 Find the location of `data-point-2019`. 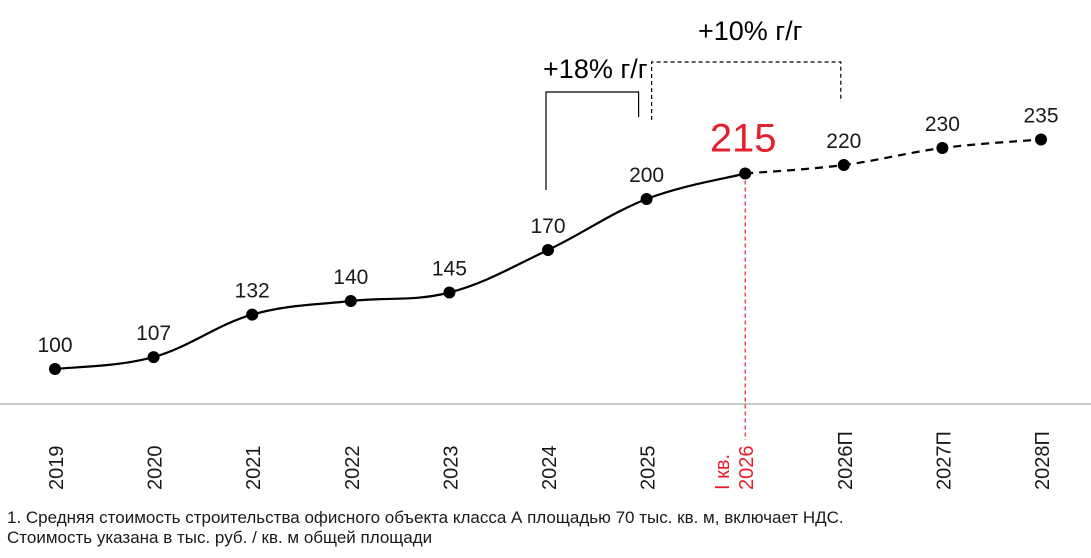

data-point-2019 is located at coordinates (55, 369).